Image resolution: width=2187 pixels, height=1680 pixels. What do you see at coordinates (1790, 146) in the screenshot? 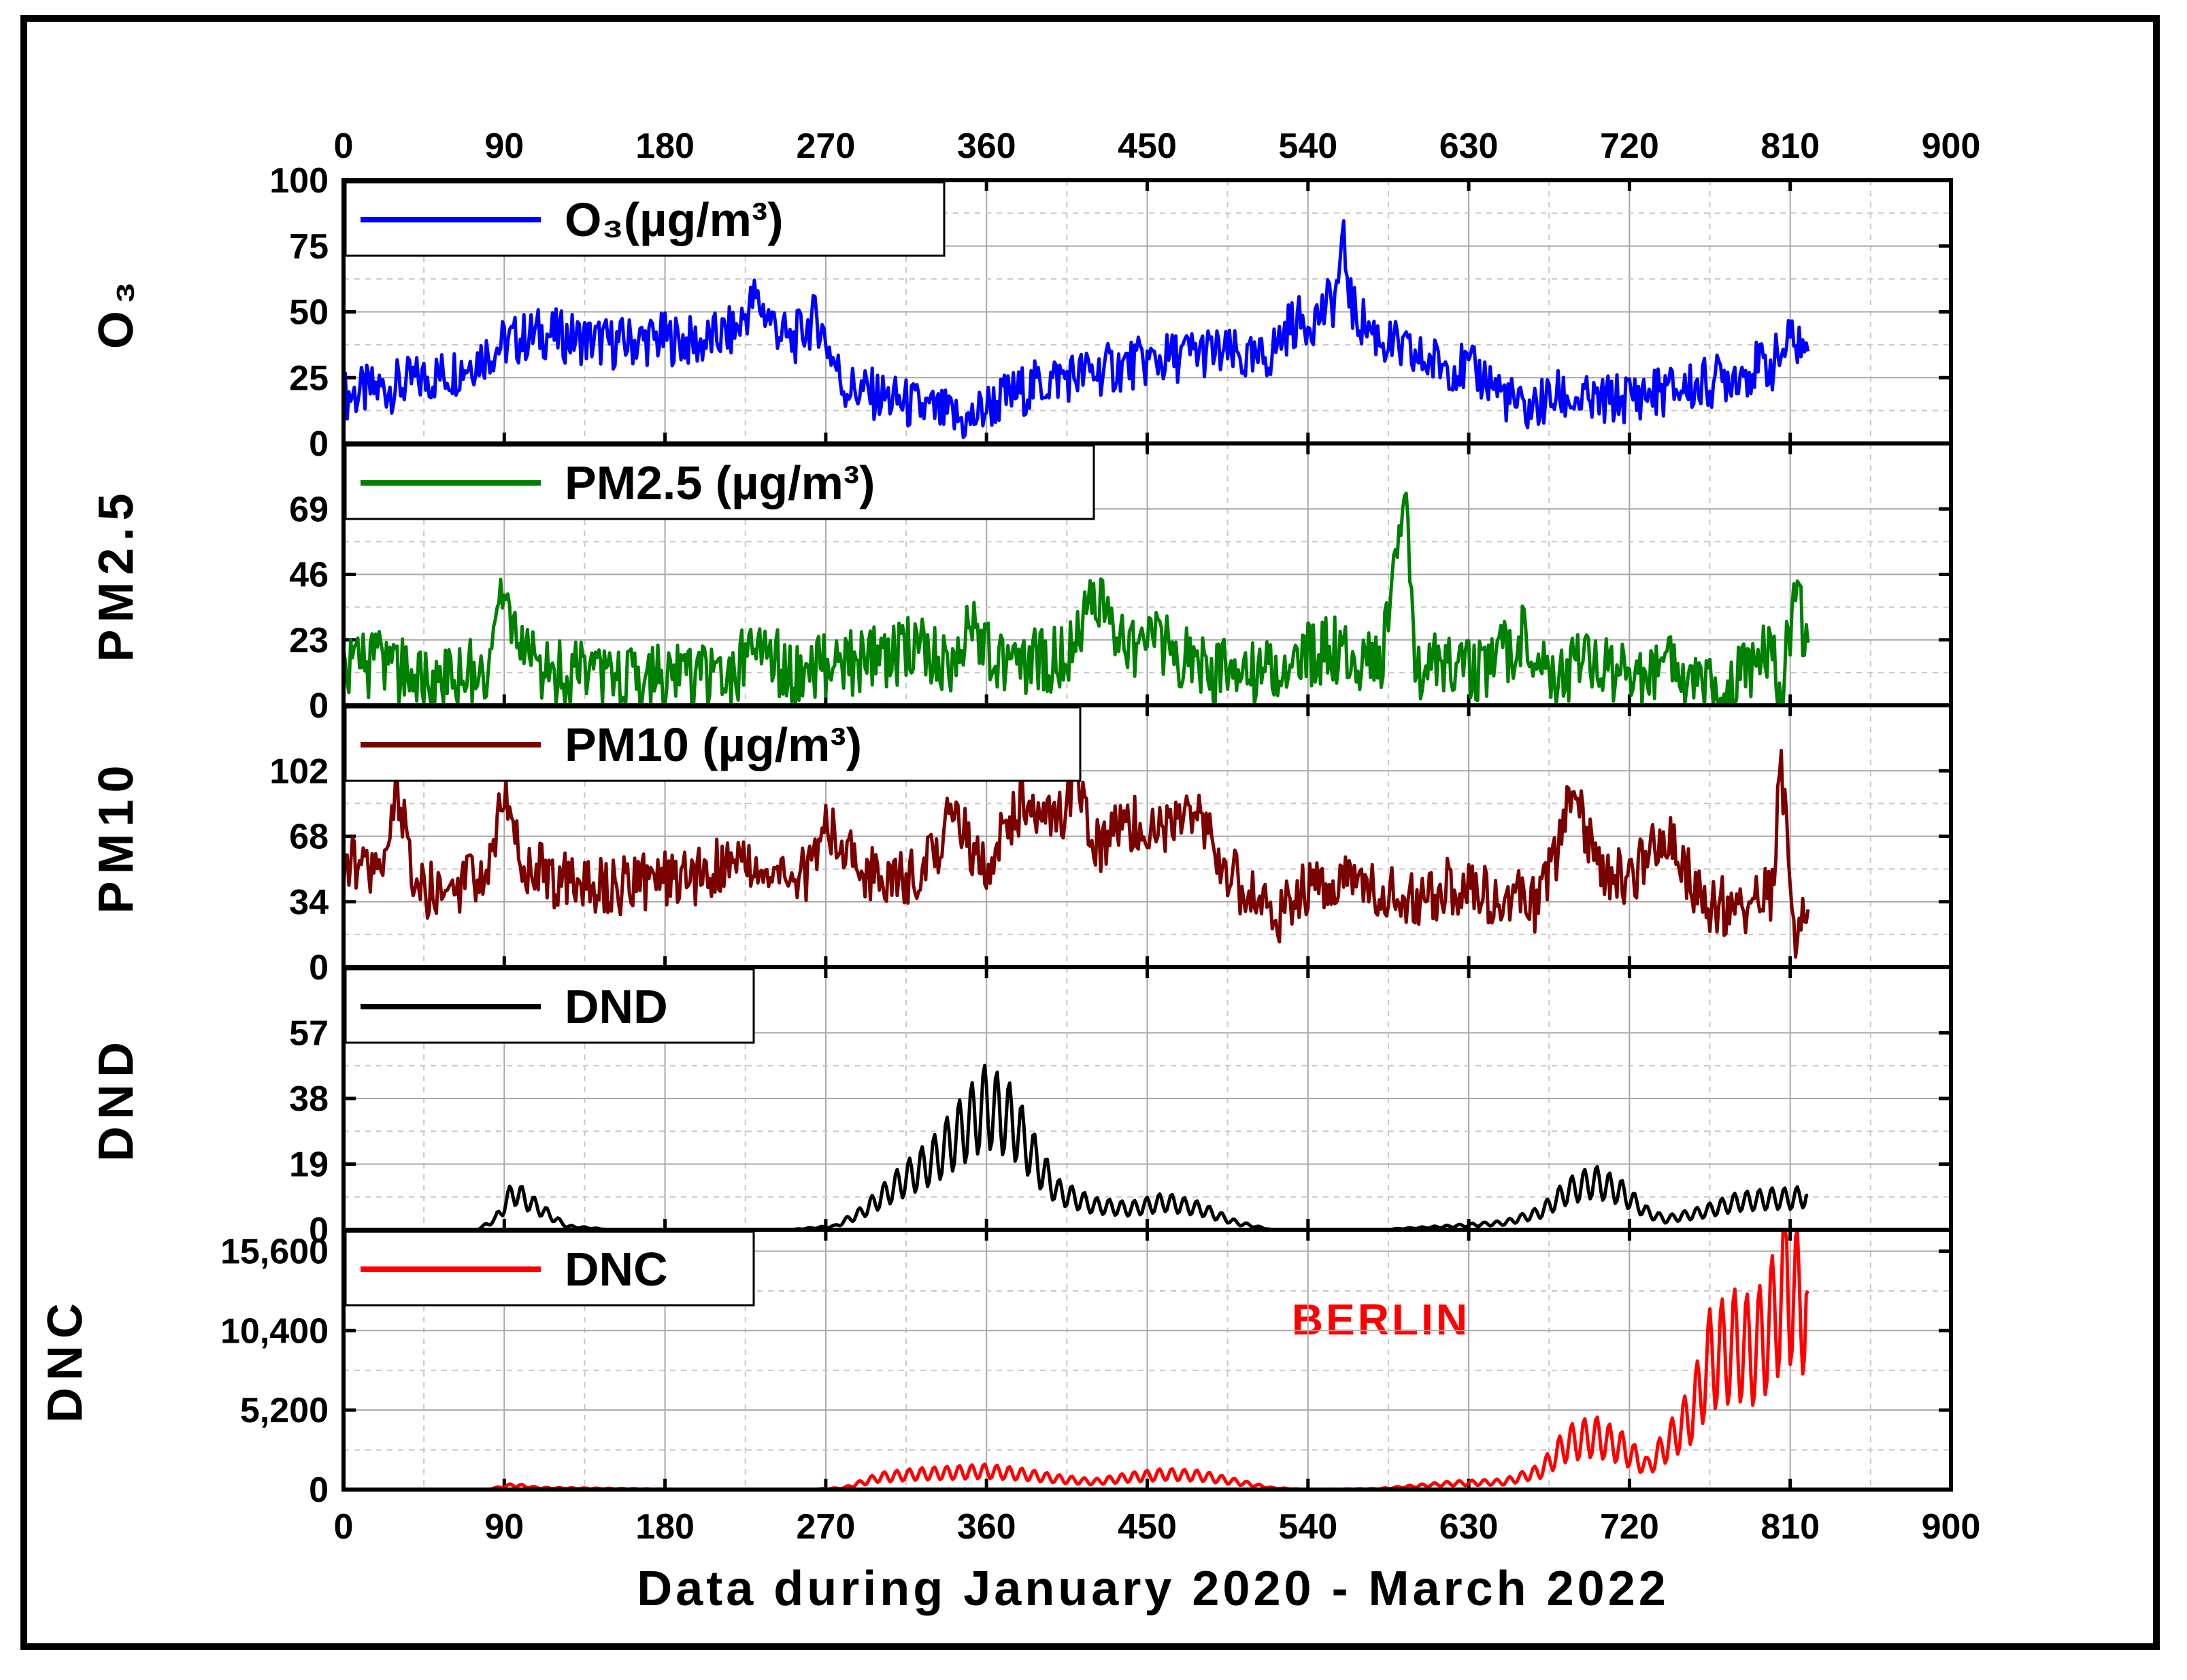
I see `x-tick-label-top: 810` at bounding box center [1790, 146].